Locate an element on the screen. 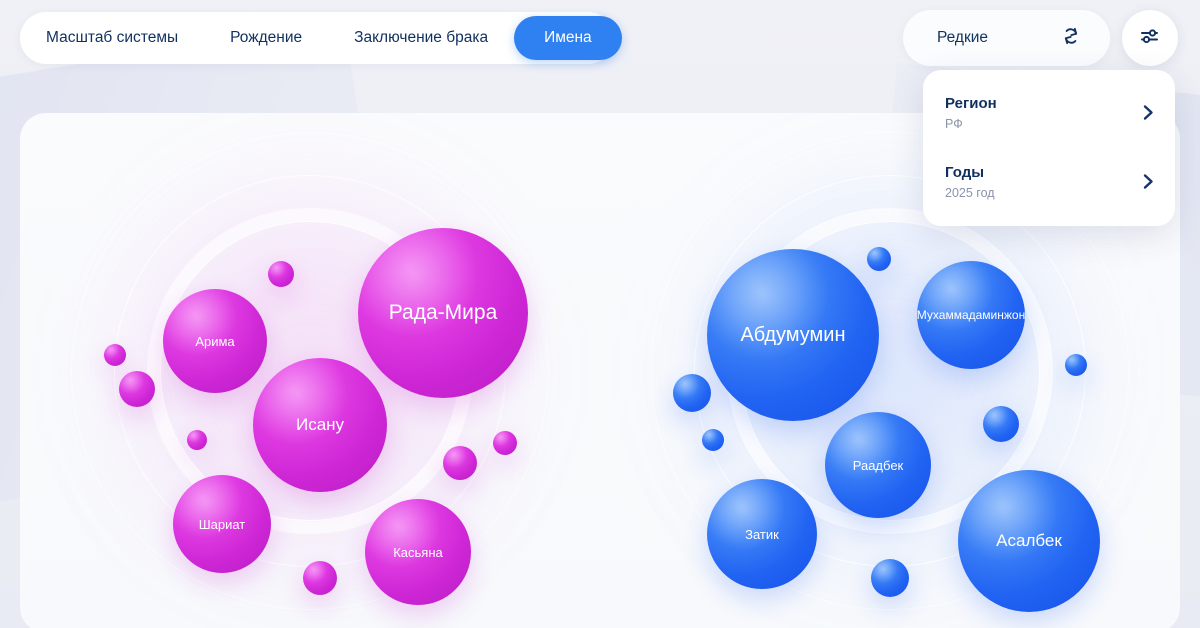 The height and width of the screenshot is (628, 1200). bubble-named: Касьяна is located at coordinates (418, 552).